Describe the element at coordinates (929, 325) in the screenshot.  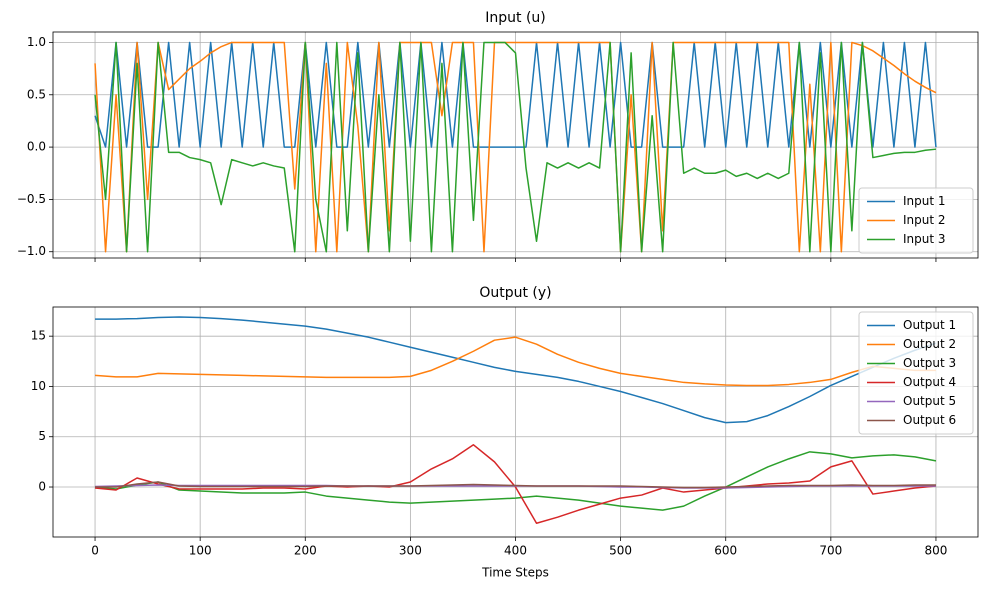
I see `legend-label: Output 1` at that location.